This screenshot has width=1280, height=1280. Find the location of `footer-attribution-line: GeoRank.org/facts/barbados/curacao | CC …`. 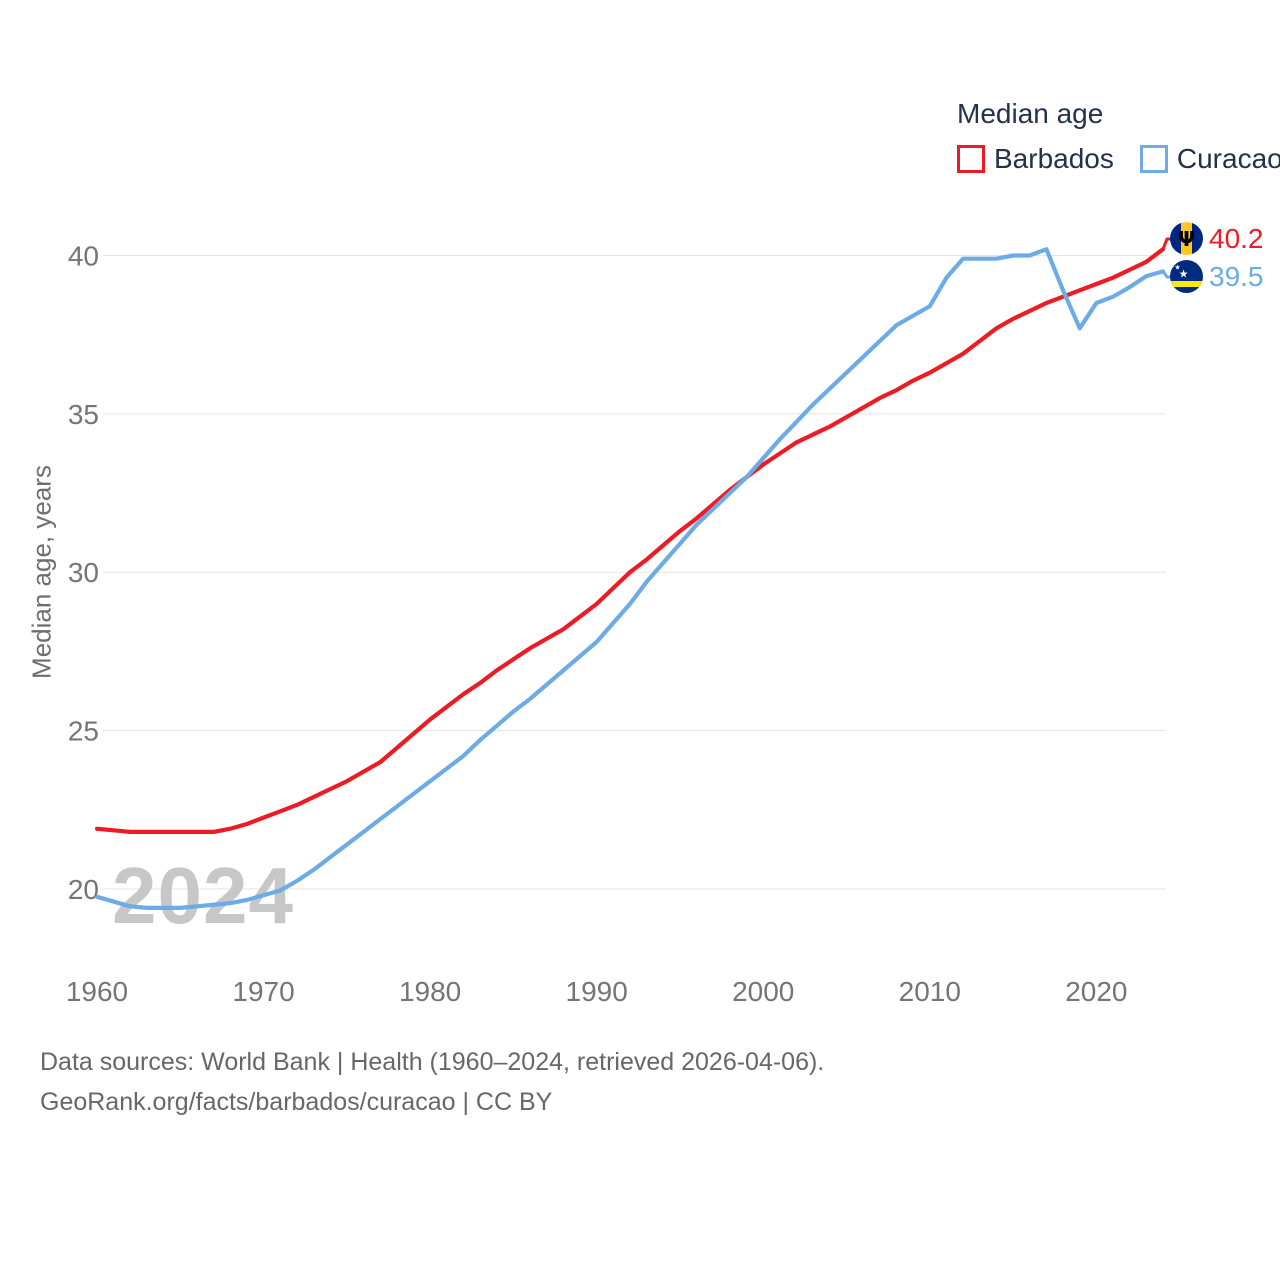

footer-attribution-line: GeoRank.org/facts/barbados/curacao | CC … is located at coordinates (296, 1102).